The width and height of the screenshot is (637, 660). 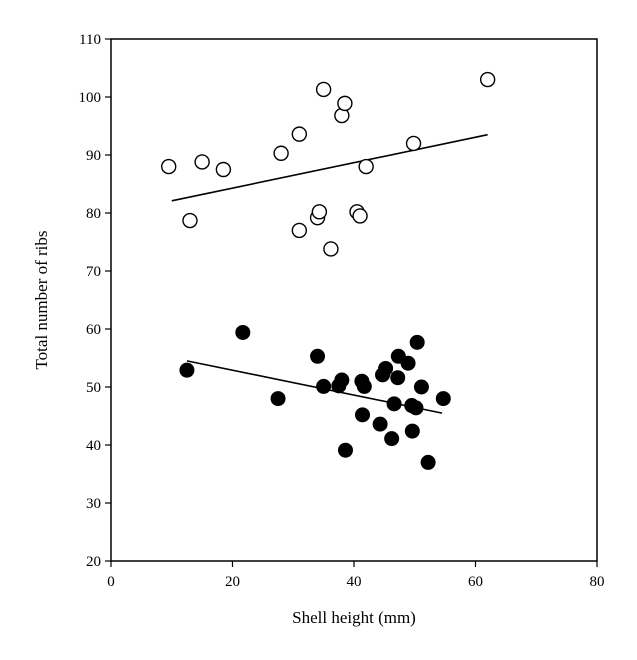 I want to click on y-tick-label: 80, so click(x=93, y=214).